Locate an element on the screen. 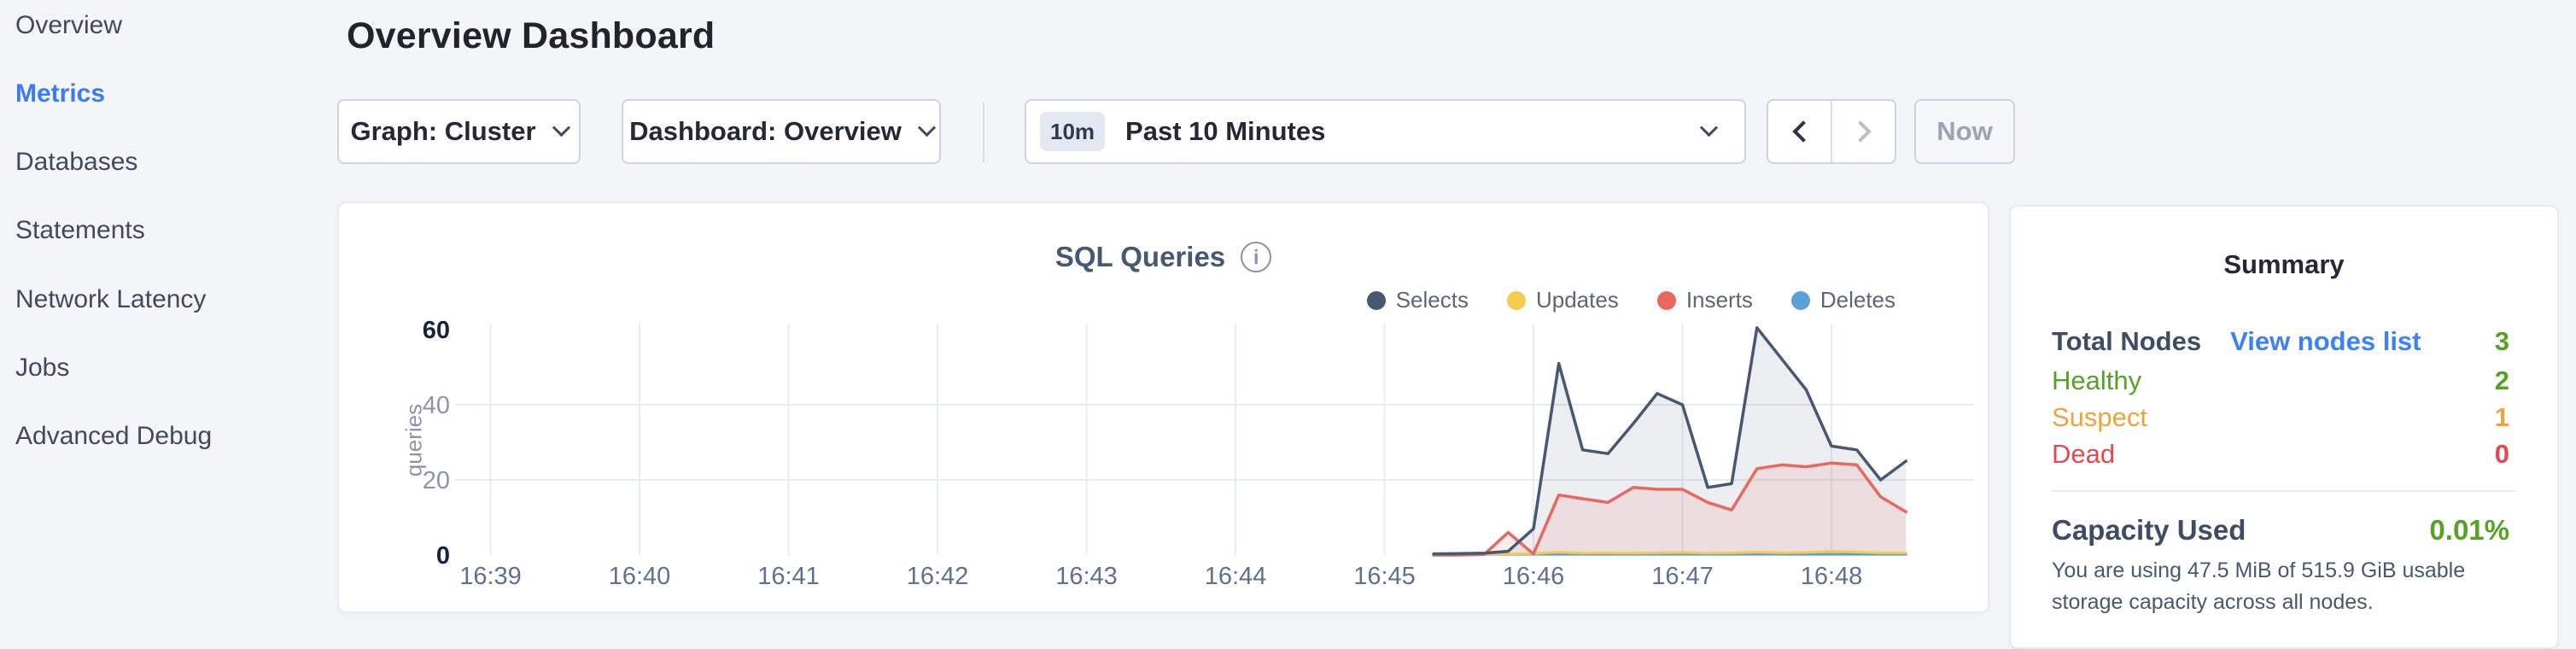 Image resolution: width=2576 pixels, height=649 pixels. series-fill-selects is located at coordinates (1670, 441).